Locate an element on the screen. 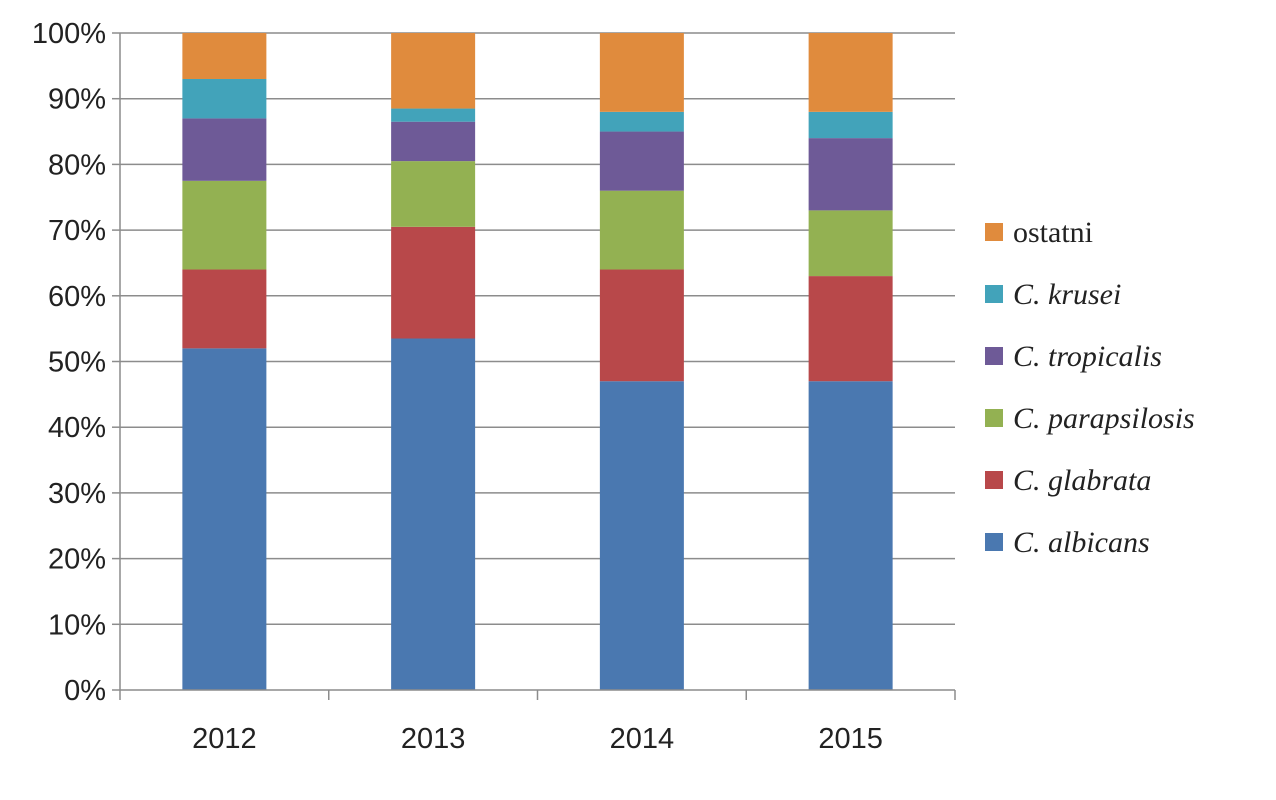 This screenshot has width=1276, height=800. x-tick-labels: 2012 2013 2014 2015 is located at coordinates (537, 739).